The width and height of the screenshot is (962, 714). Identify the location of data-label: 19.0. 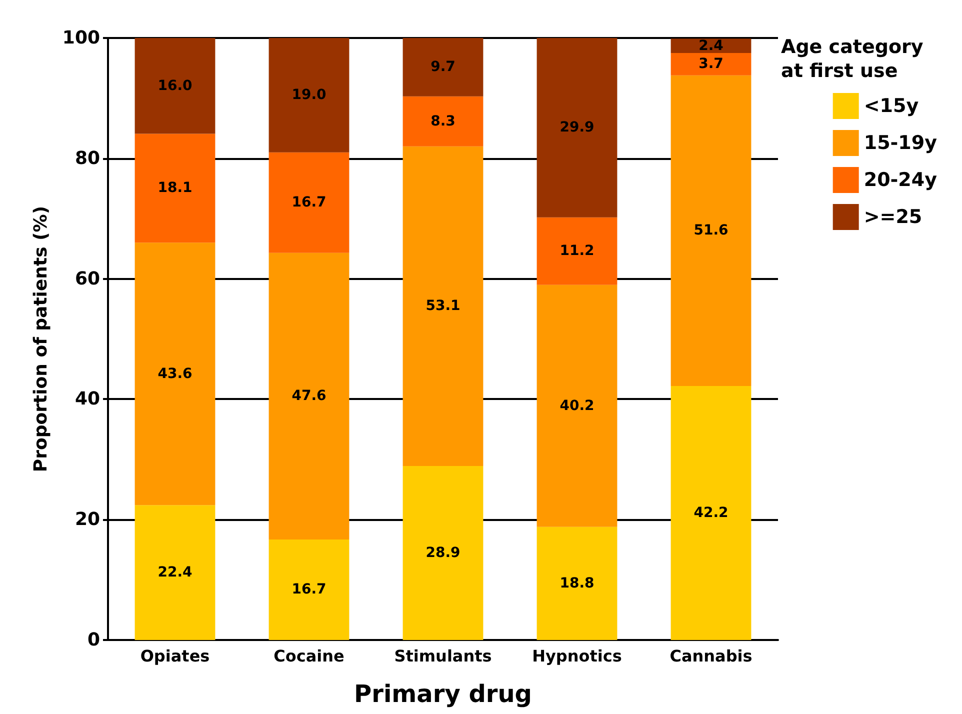
(309, 95).